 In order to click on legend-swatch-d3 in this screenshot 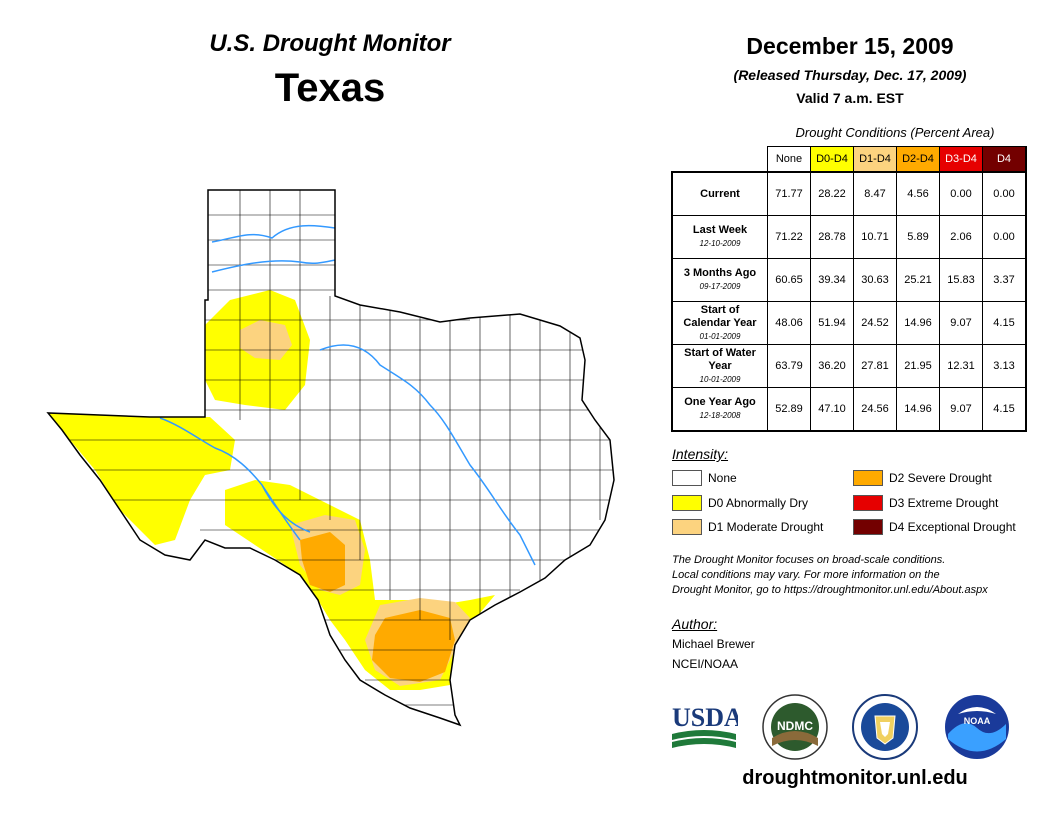, I will do `click(868, 503)`.